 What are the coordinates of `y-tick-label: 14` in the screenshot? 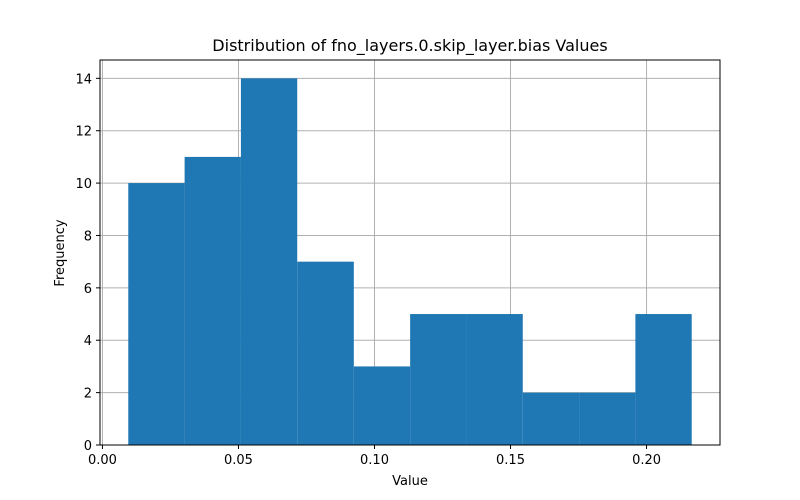 It's located at (83, 79).